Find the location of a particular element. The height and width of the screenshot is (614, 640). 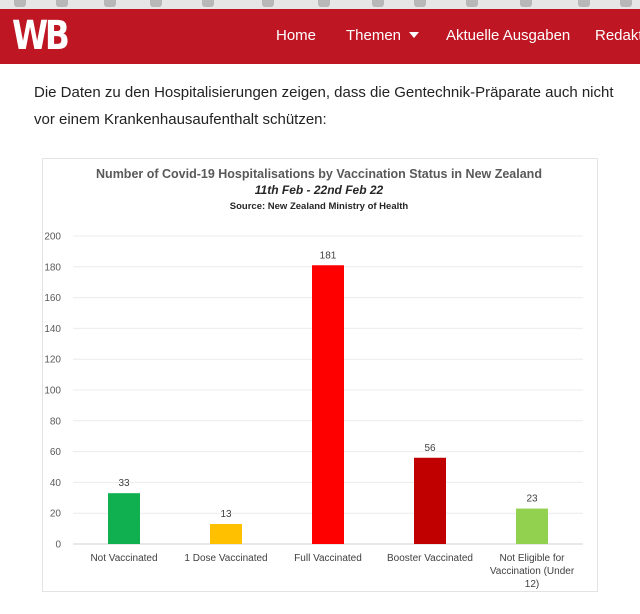

site-header: WB Home Themen Aktuelle Ausgaben Redakt is located at coordinates (320, 36).